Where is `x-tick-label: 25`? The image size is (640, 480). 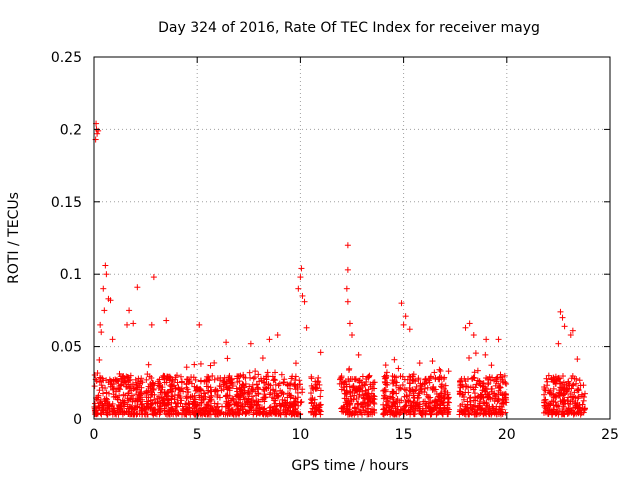
x-tick-label: 25 is located at coordinates (610, 435).